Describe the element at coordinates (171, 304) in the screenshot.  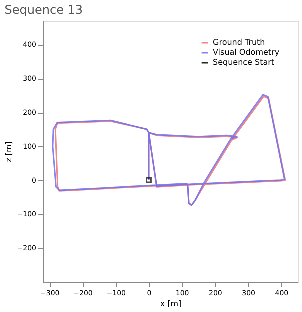
I see `x-axis-title: x [m]` at that location.